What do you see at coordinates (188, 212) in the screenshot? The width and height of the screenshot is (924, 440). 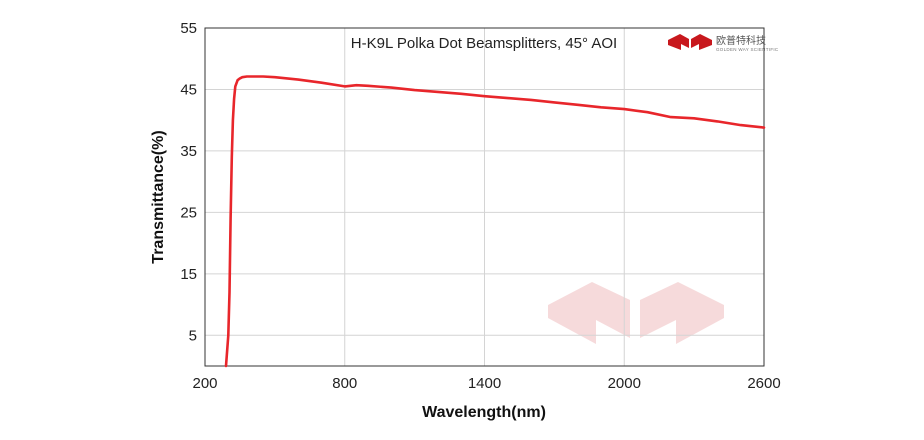 I see `y-tick-label: 25` at bounding box center [188, 212].